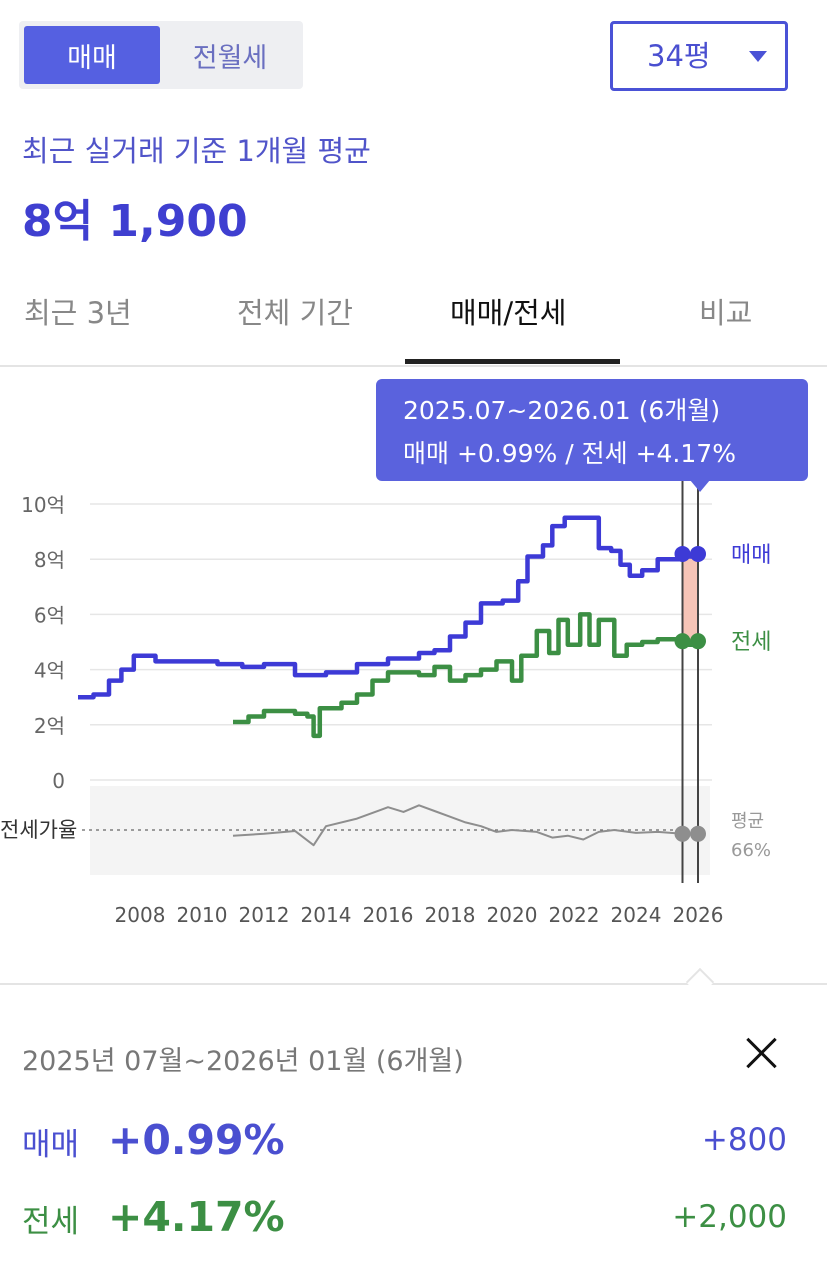  Describe the element at coordinates (562, 410) in the screenshot. I see `tooltip-period: 2025.07~2026.01 (6개월)` at that location.